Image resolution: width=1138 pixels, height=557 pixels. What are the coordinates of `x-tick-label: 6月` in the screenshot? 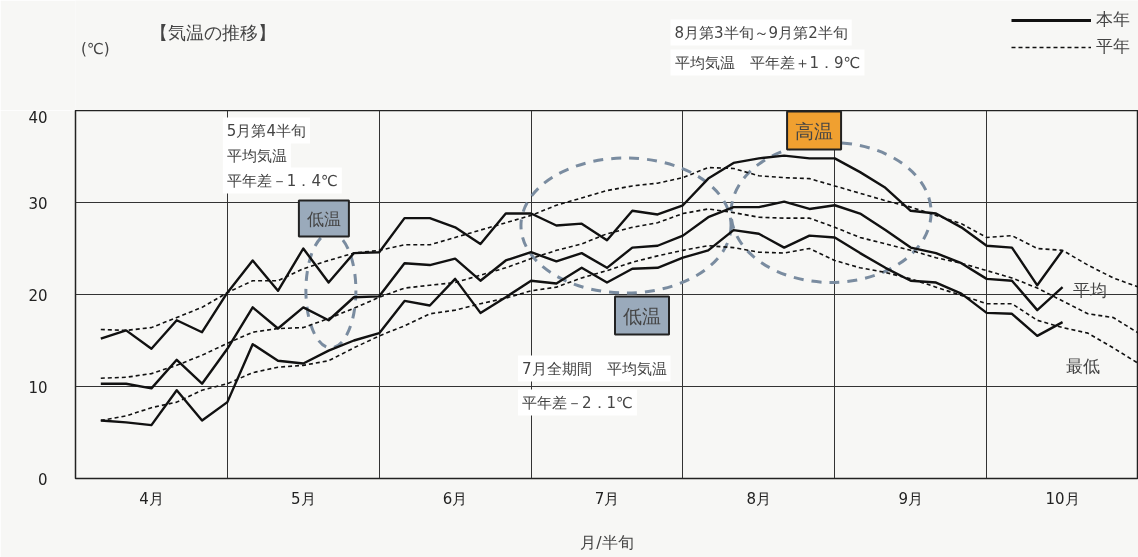 It's located at (455, 498).